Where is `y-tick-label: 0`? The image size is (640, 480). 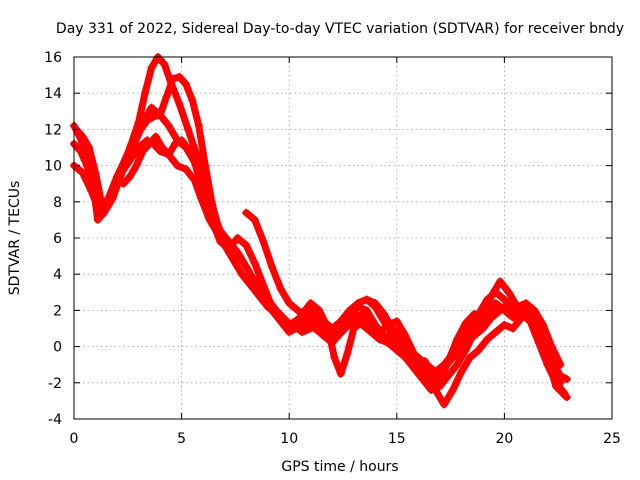 y-tick-label: 0 is located at coordinates (57, 348).